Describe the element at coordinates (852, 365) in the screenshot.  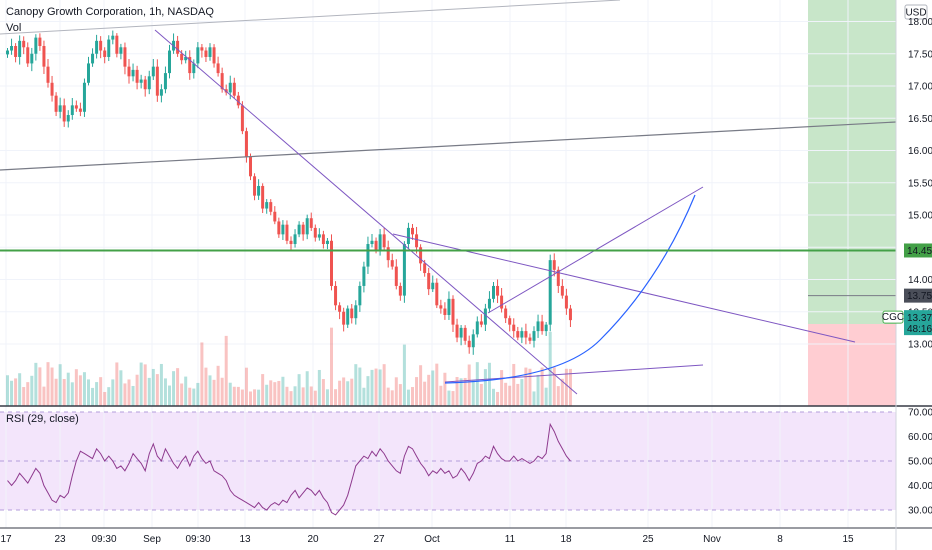
I see `stop-loss-zone` at that location.